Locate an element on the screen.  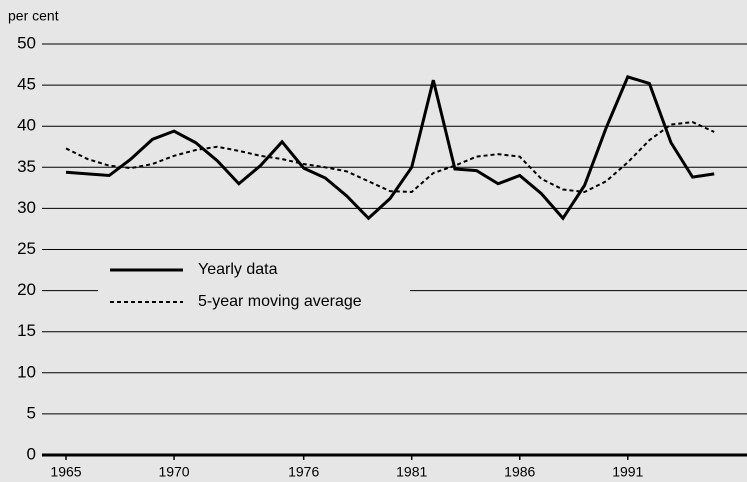
x-tick-label: 1976 is located at coordinates (303, 472).